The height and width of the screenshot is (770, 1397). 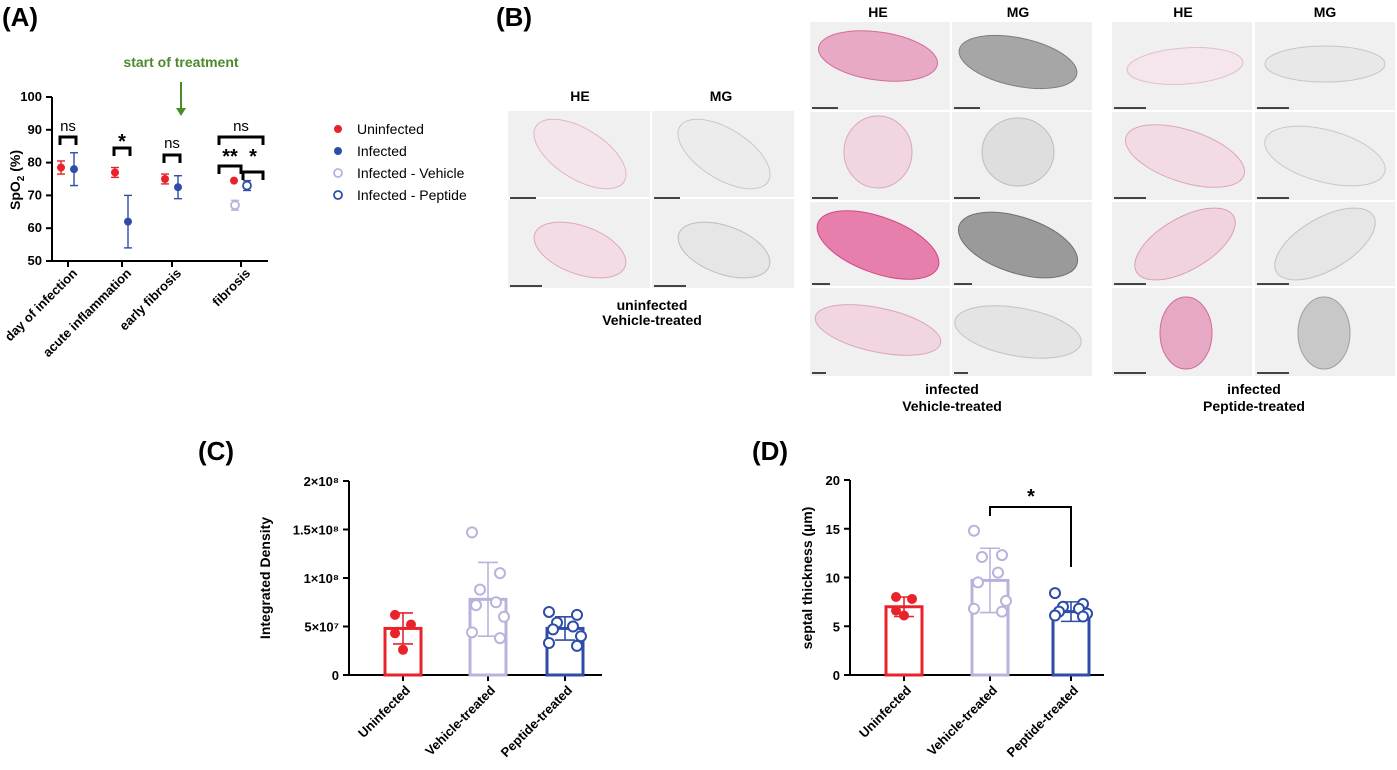 I want to click on d-x-tick-label-peptide-treated: Peptide-treated, so click(x=1043, y=721).